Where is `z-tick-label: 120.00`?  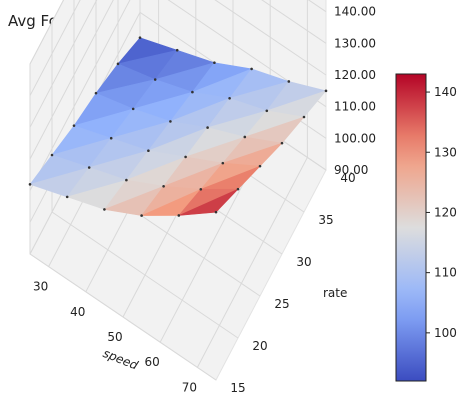 z-tick-label: 120.00 is located at coordinates (355, 75).